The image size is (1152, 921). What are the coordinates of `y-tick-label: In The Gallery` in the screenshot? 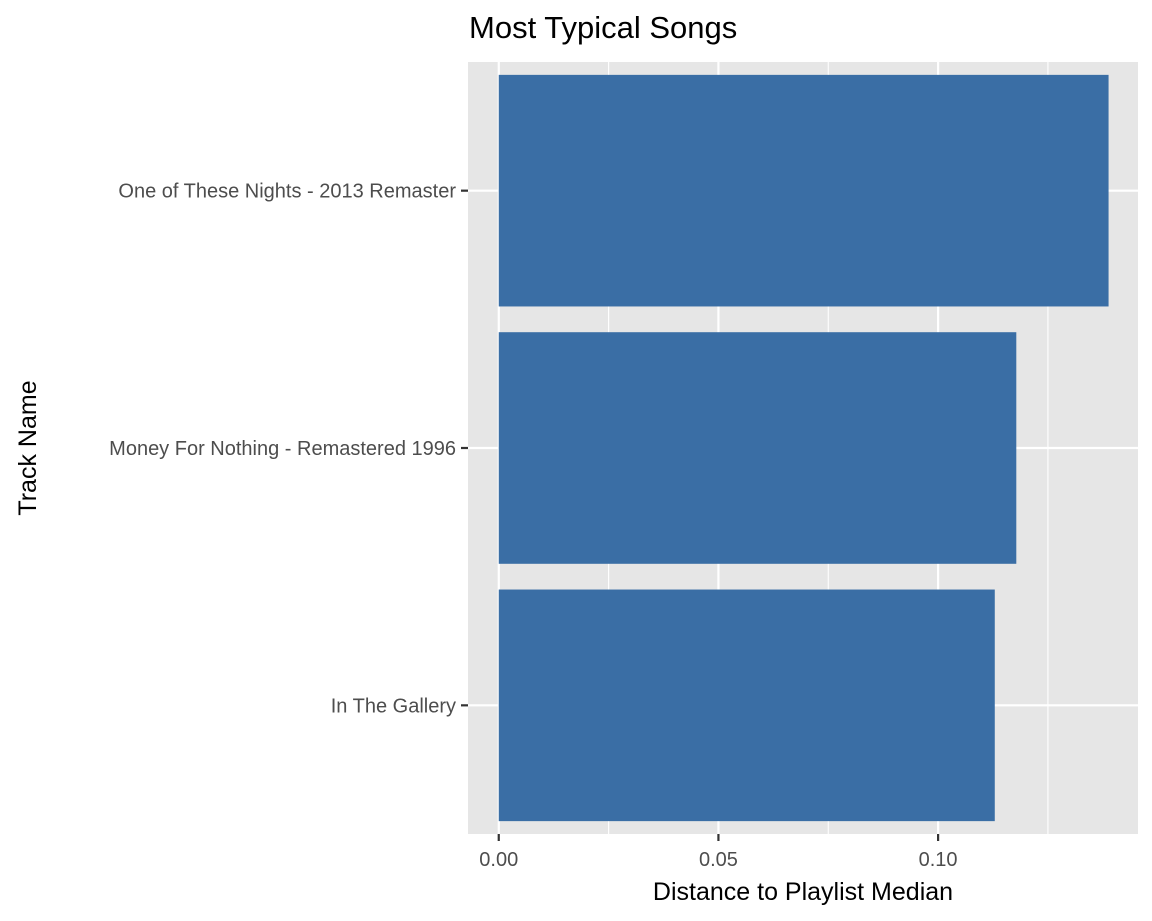 It's located at (393, 706).